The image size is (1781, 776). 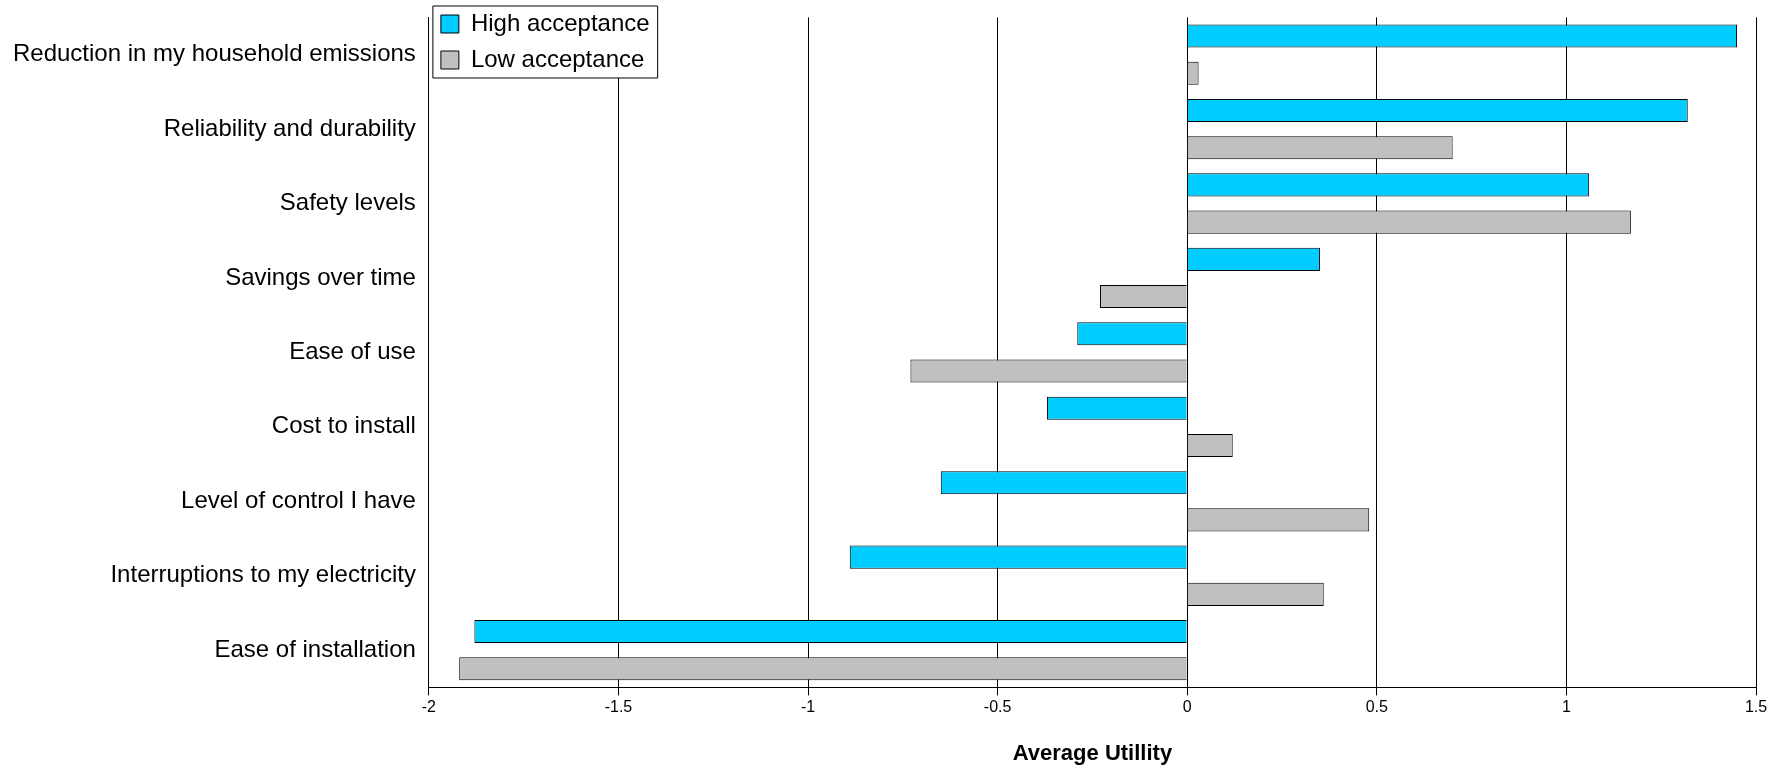 What do you see at coordinates (289, 127) in the screenshot?
I see `y-tick-label: Reliability and durability` at bounding box center [289, 127].